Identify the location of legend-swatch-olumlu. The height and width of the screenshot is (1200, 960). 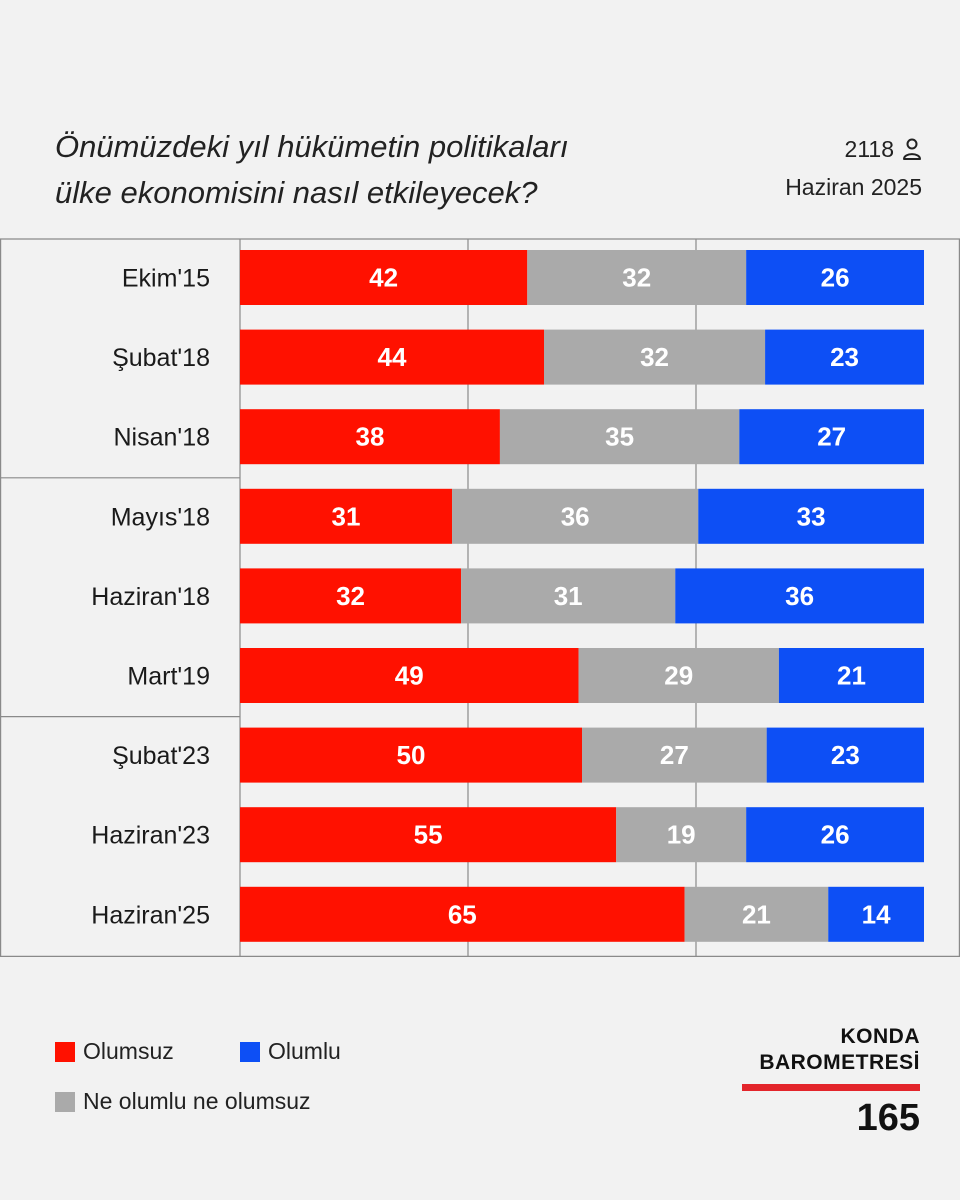
(250, 1051).